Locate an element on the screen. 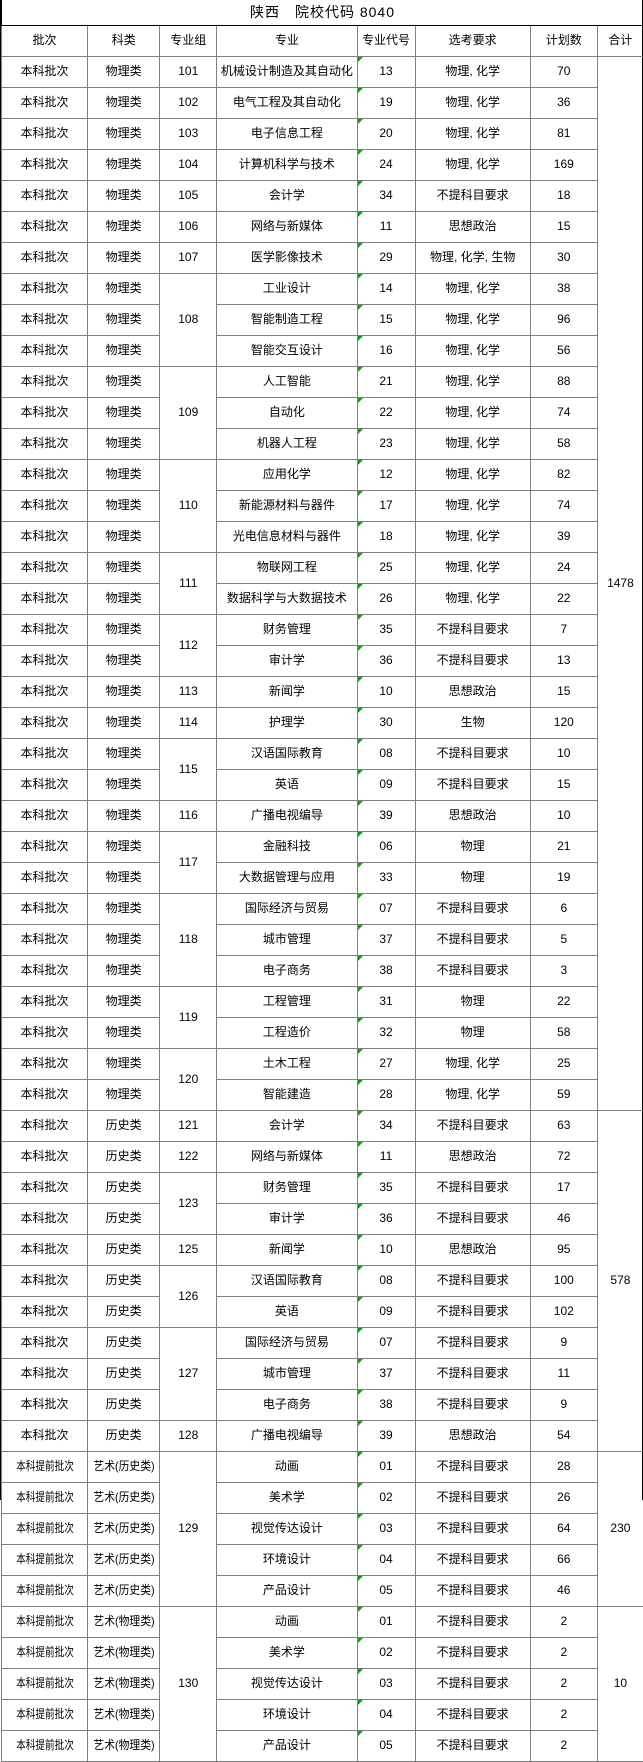 This screenshot has height=1762, width=643. cell-plan-count: 6 is located at coordinates (563, 909).